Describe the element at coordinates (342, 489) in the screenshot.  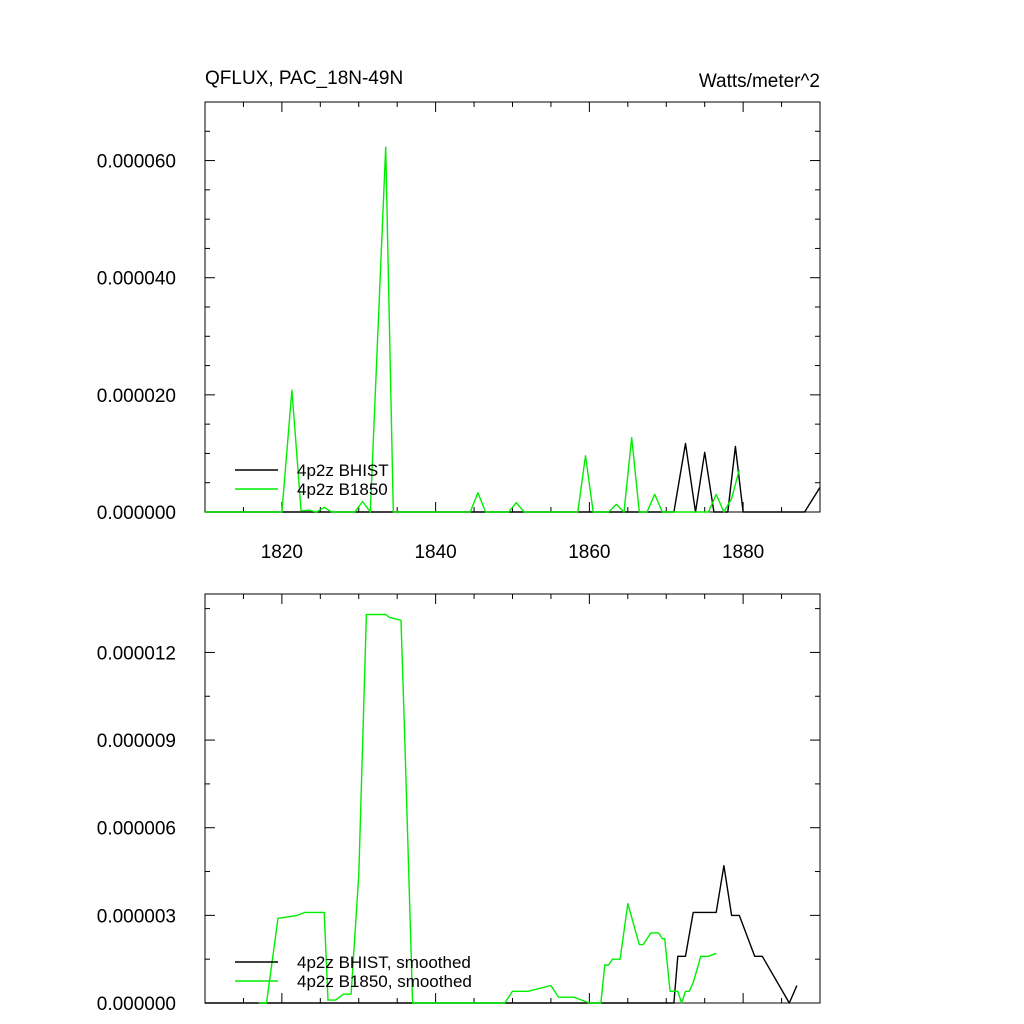
I see `legend-label-1: 4p2z B1850` at that location.